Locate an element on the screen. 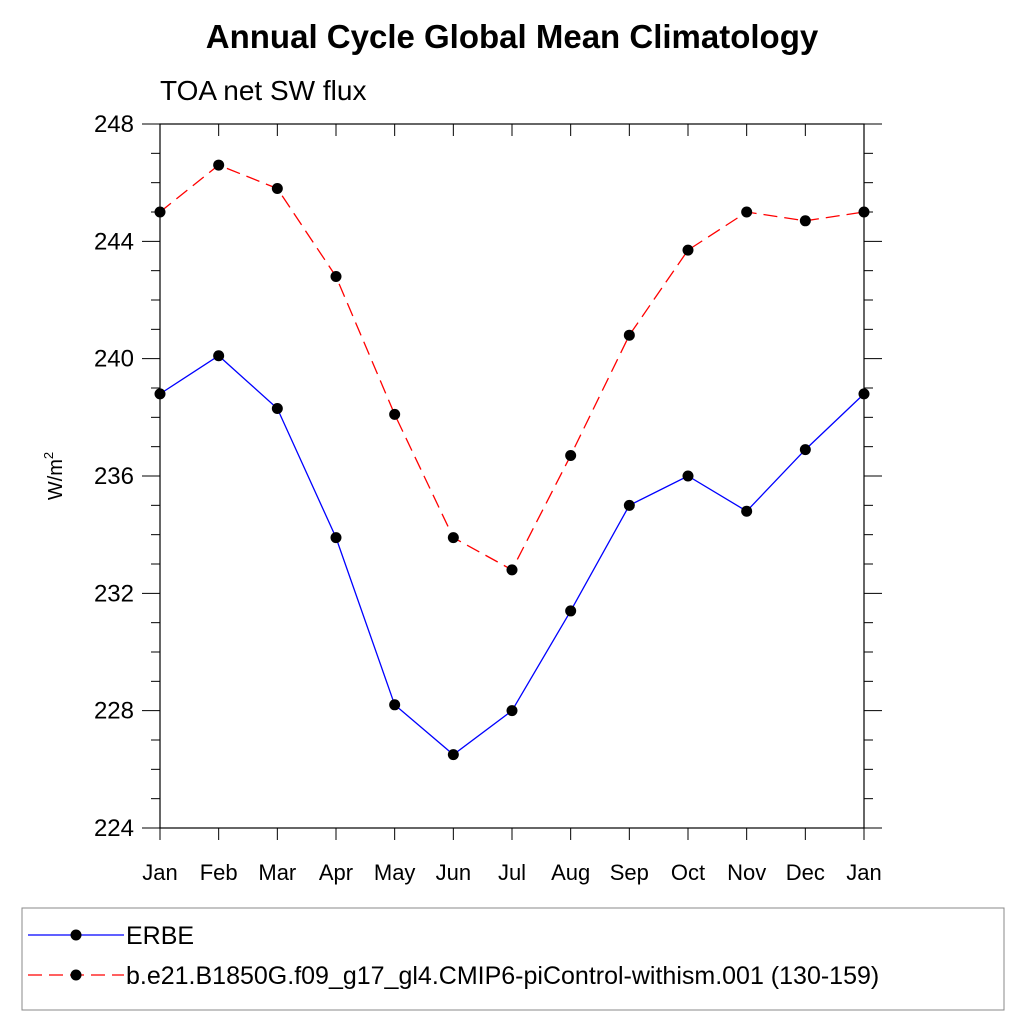 This screenshot has width=1024, height=1024. svg-text: W/m2 is located at coordinates (54, 476).